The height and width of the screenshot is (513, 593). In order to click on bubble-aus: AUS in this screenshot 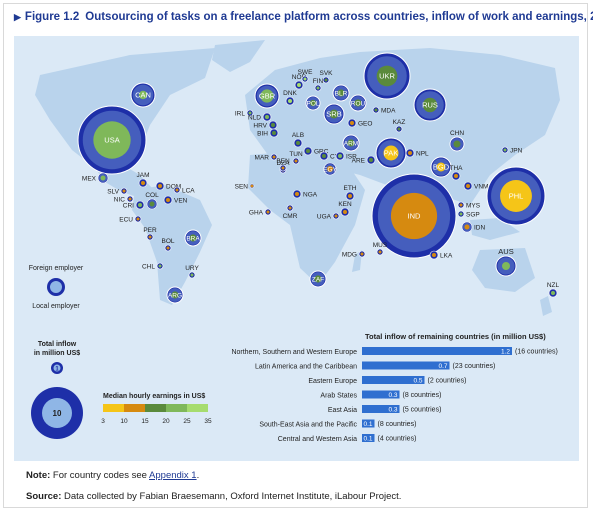, I will do `click(506, 262)`.